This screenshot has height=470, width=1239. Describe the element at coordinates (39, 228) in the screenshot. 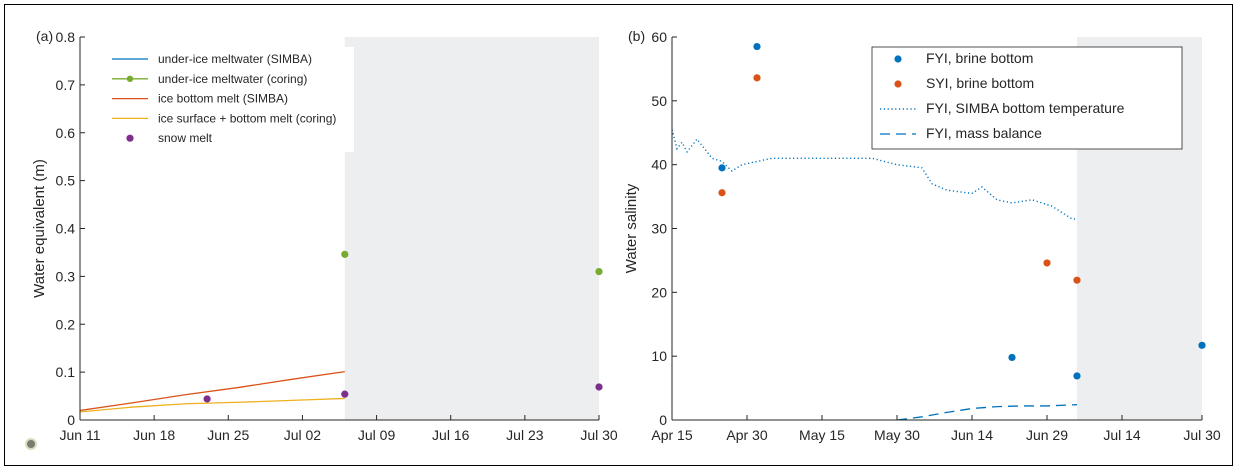

I see `y-axis-label: Water equivalent (m)` at that location.